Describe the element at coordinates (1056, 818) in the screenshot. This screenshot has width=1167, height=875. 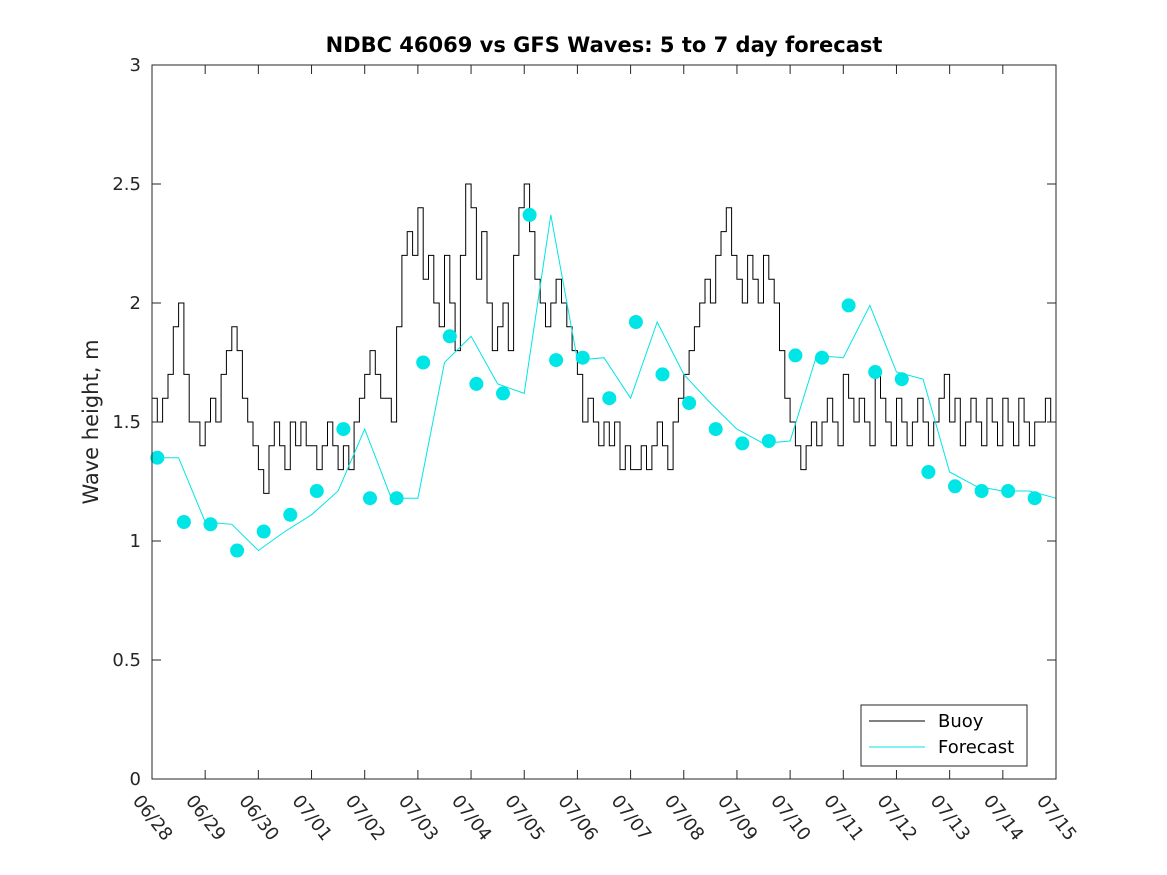
I see `x-tick-label: 07/15` at that location.